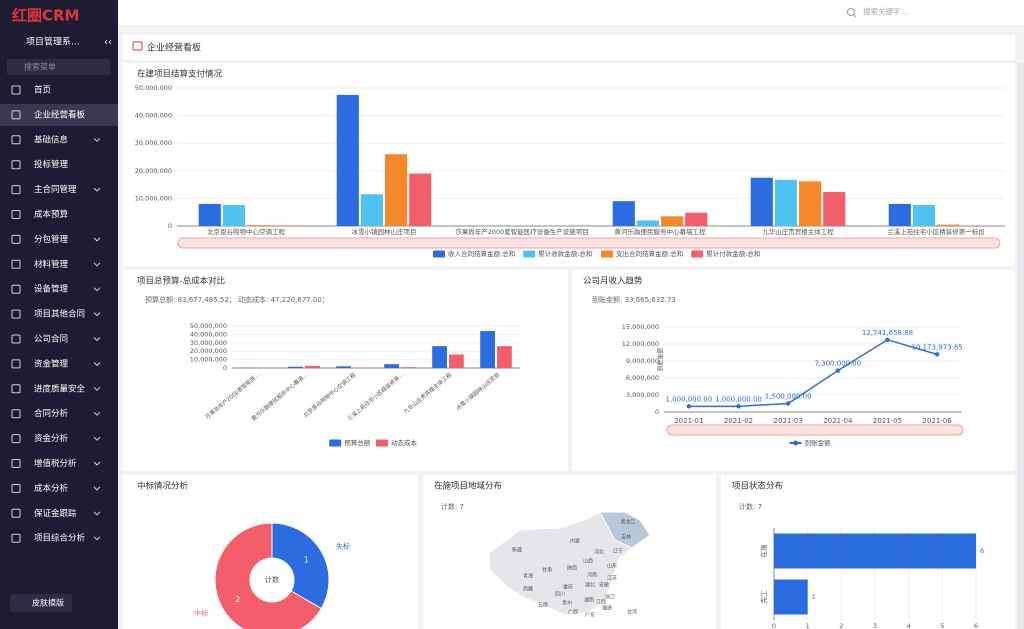 Image resolution: width=1024 pixels, height=629 pixels. What do you see at coordinates (938, 421) in the screenshot?
I see `x-tick-label: 2021-06` at bounding box center [938, 421].